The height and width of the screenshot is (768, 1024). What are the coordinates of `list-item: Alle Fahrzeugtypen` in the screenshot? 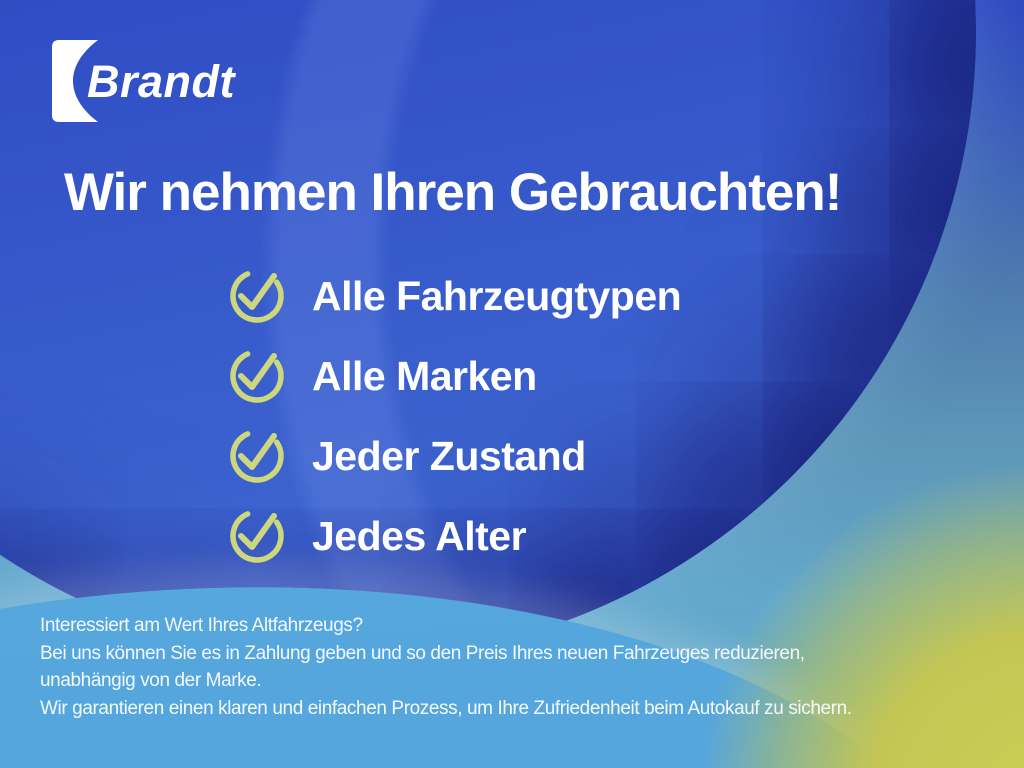 It's located at (454, 296).